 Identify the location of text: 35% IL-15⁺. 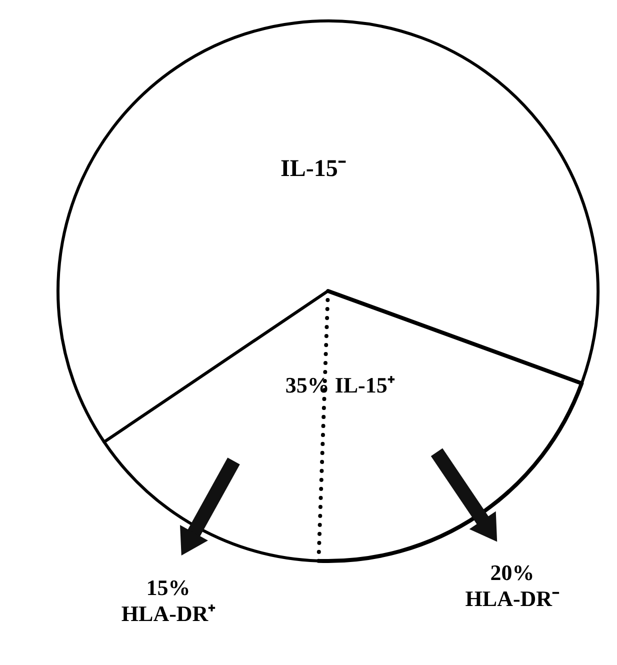
(340, 385).